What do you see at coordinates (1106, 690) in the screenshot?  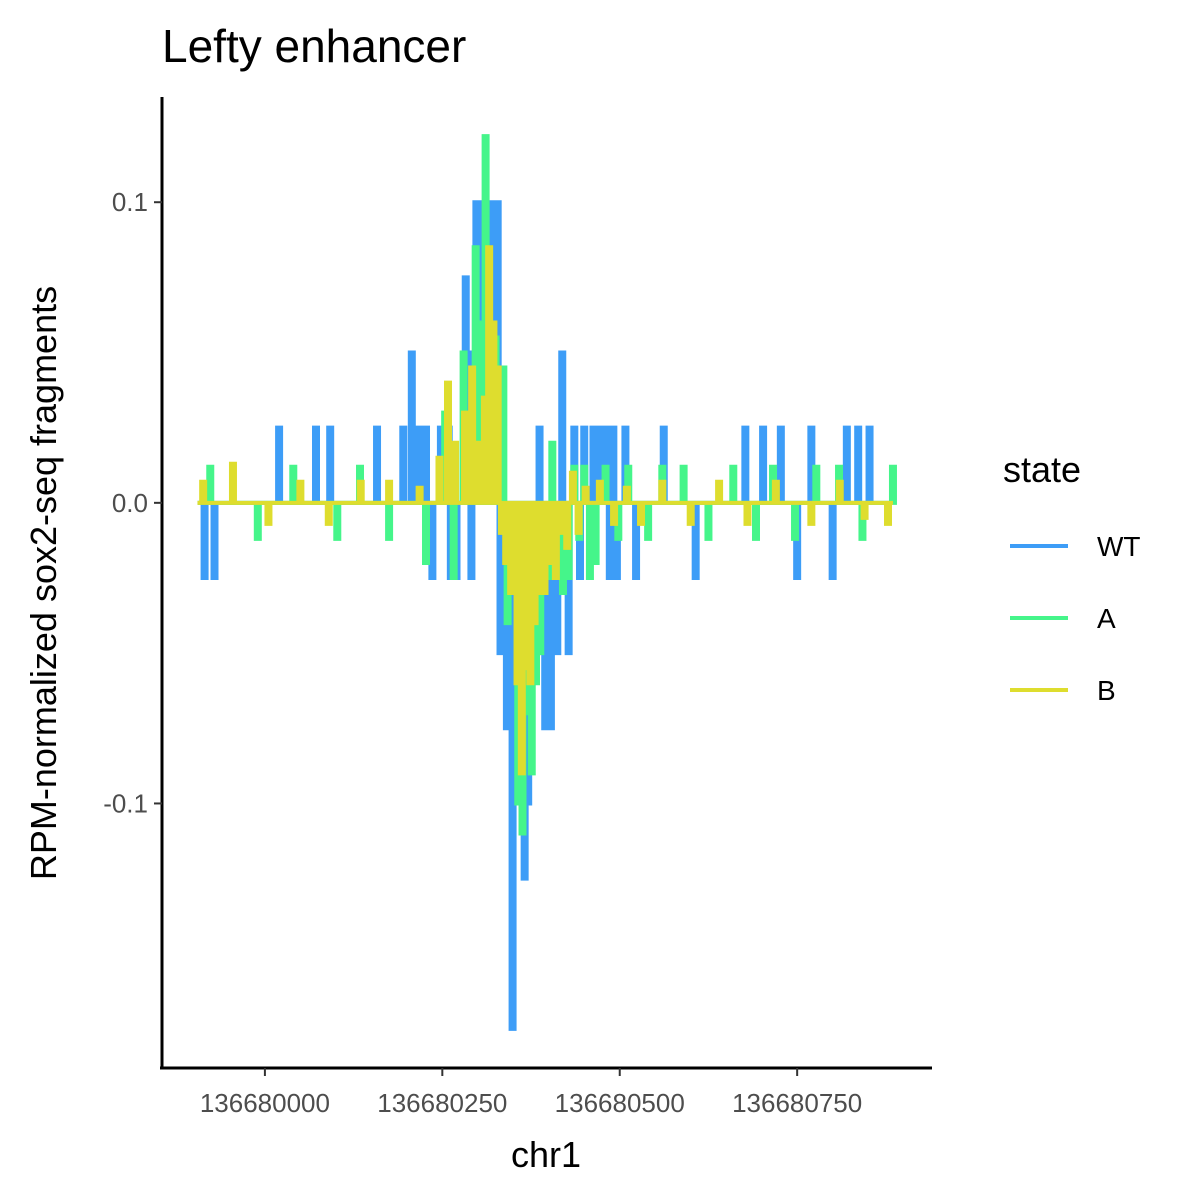 I see `legend-label: B` at bounding box center [1106, 690].